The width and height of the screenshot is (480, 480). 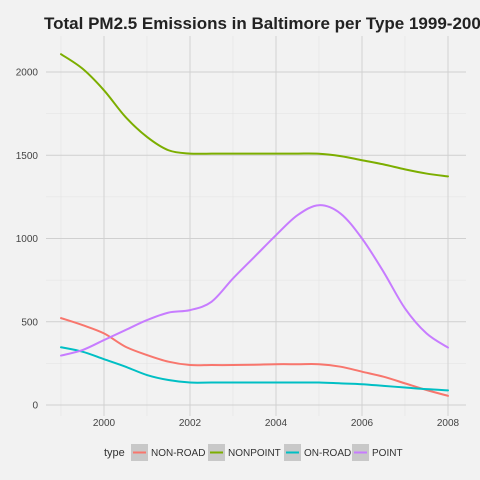 What do you see at coordinates (448, 423) in the screenshot?
I see `x-tick-label: 2008` at bounding box center [448, 423].